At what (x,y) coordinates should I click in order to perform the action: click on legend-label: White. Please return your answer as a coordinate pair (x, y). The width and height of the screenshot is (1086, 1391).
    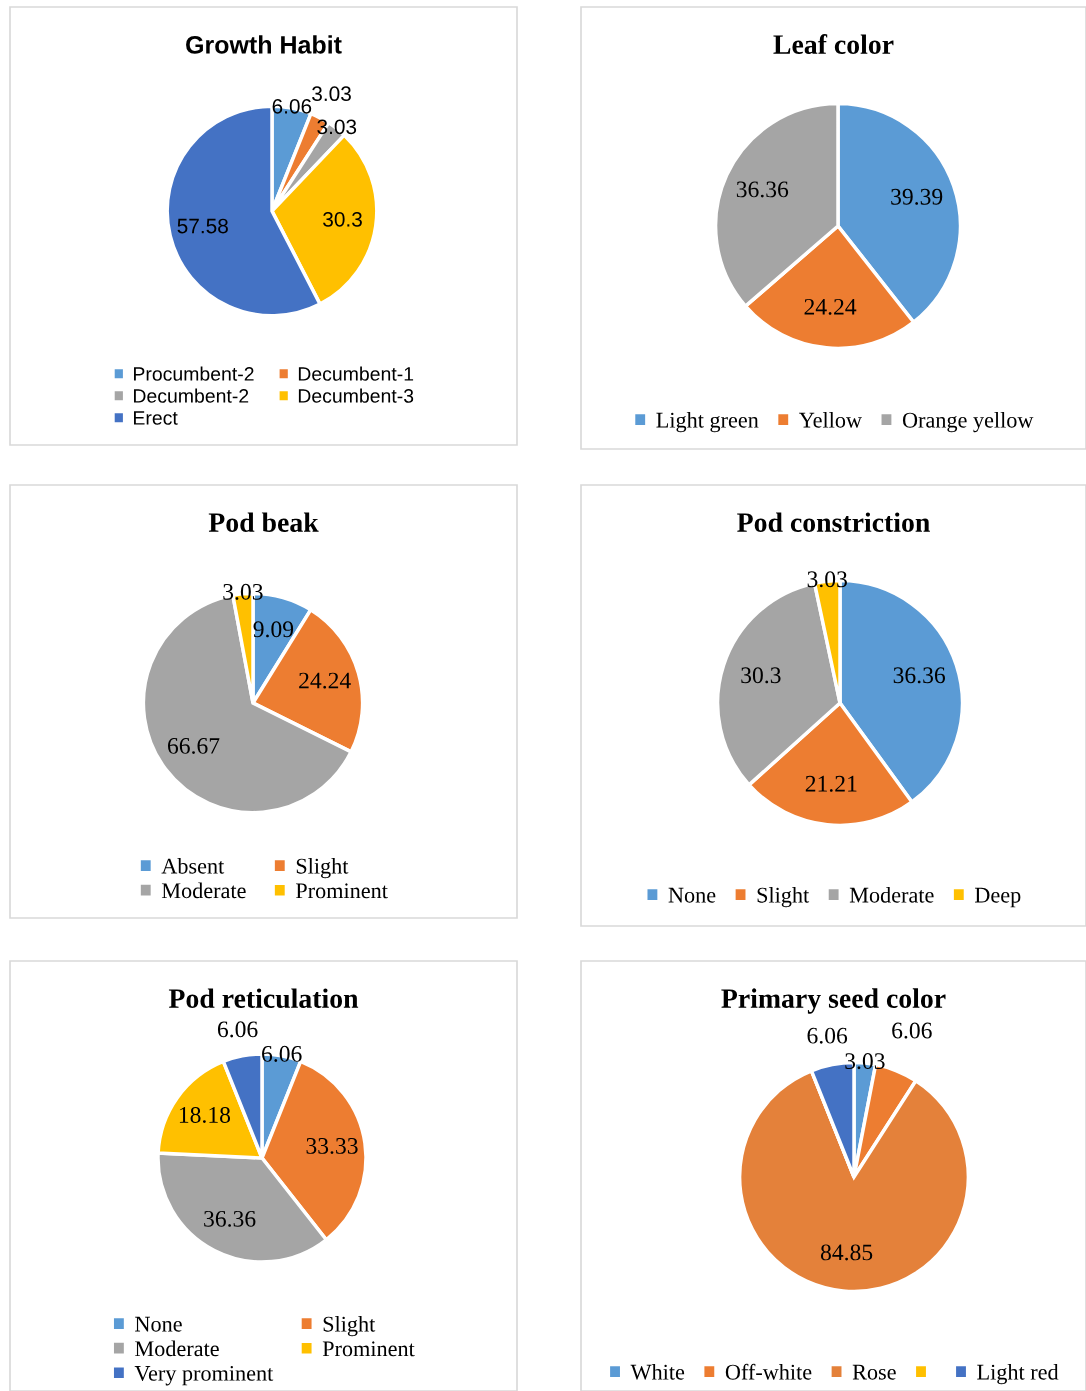
    Looking at the image, I should click on (657, 1372).